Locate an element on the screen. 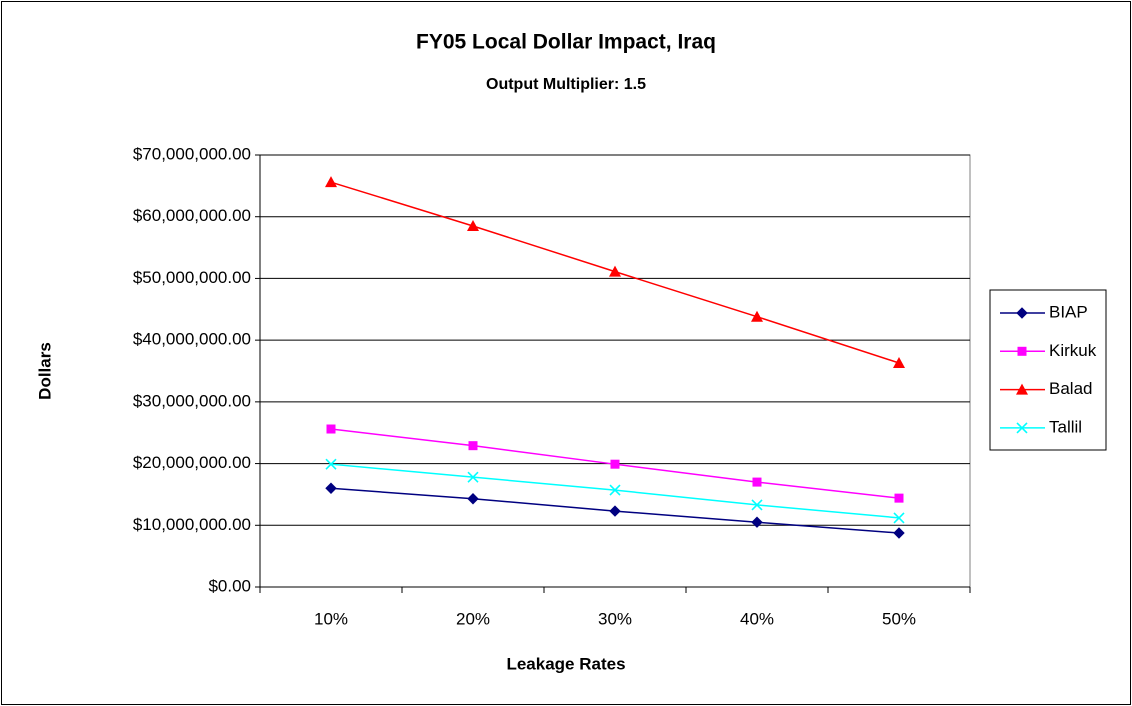 The image size is (1132, 706). y-axis-label: Dollars is located at coordinates (44, 371).